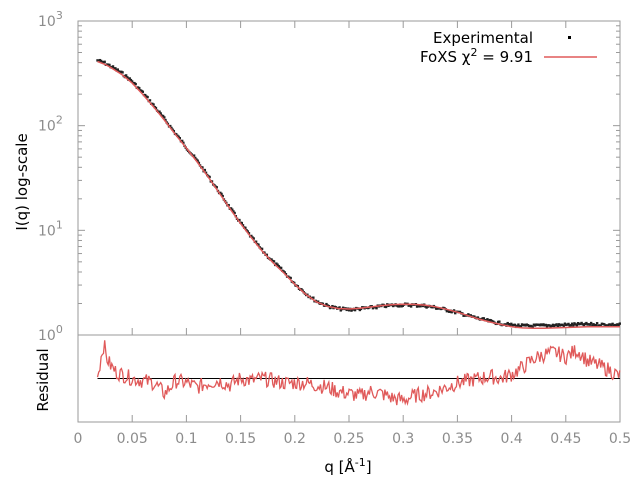 Image resolution: width=640 pixels, height=480 pixels. I want to click on x-axis-label-sup: -1, so click(360, 462).